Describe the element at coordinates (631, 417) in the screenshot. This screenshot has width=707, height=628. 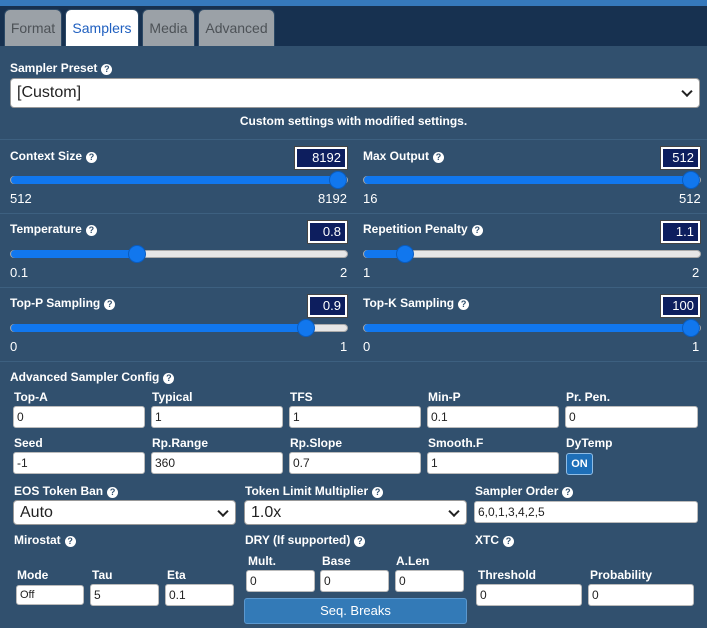
I see `pr-pen-input: 0` at that location.